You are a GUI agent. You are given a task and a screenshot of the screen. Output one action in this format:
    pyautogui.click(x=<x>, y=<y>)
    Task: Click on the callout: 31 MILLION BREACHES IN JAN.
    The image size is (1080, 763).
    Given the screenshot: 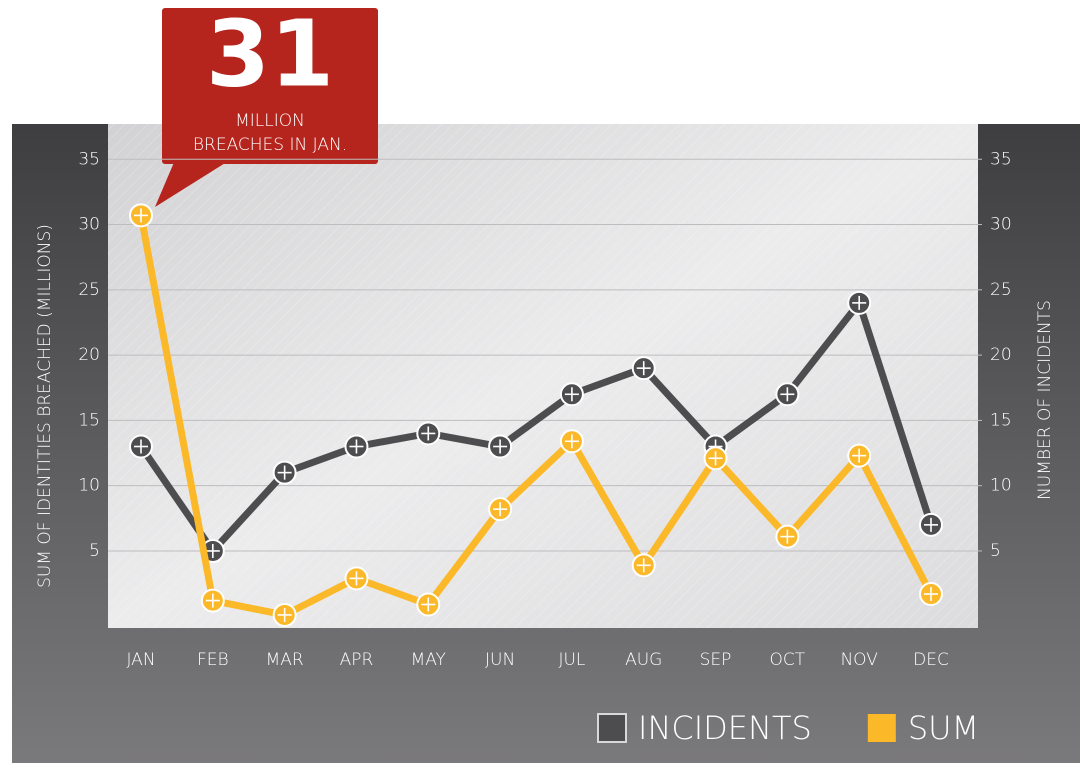 What is the action you would take?
    pyautogui.click(x=266, y=103)
    